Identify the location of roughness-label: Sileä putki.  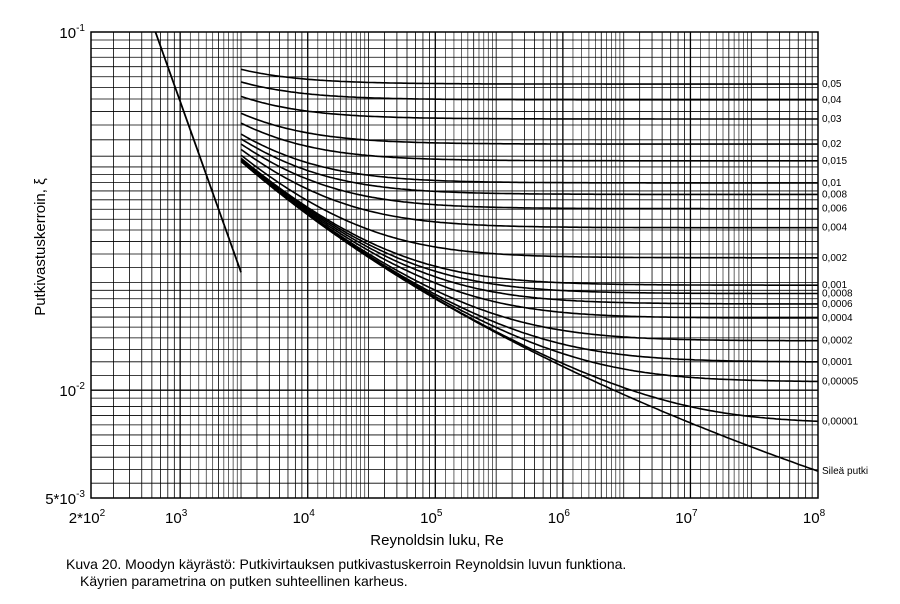
(845, 471).